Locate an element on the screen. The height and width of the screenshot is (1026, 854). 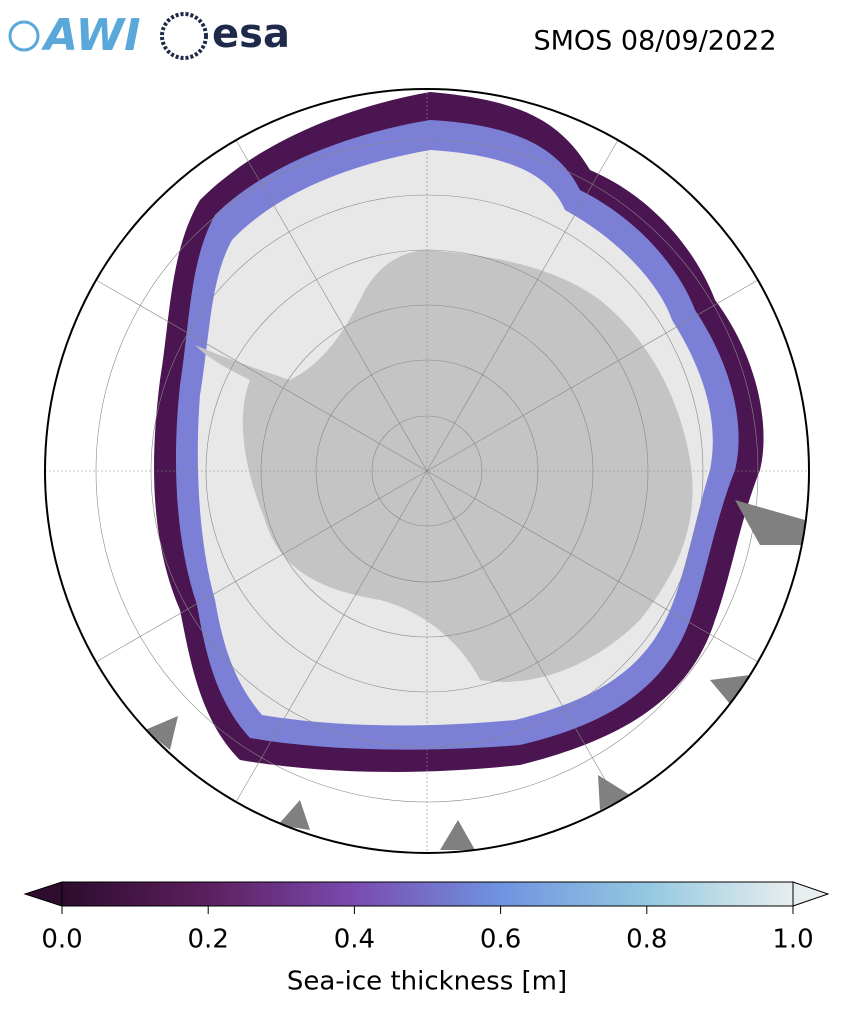
colorbar-tick-label: 0.2 is located at coordinates (208, 940).